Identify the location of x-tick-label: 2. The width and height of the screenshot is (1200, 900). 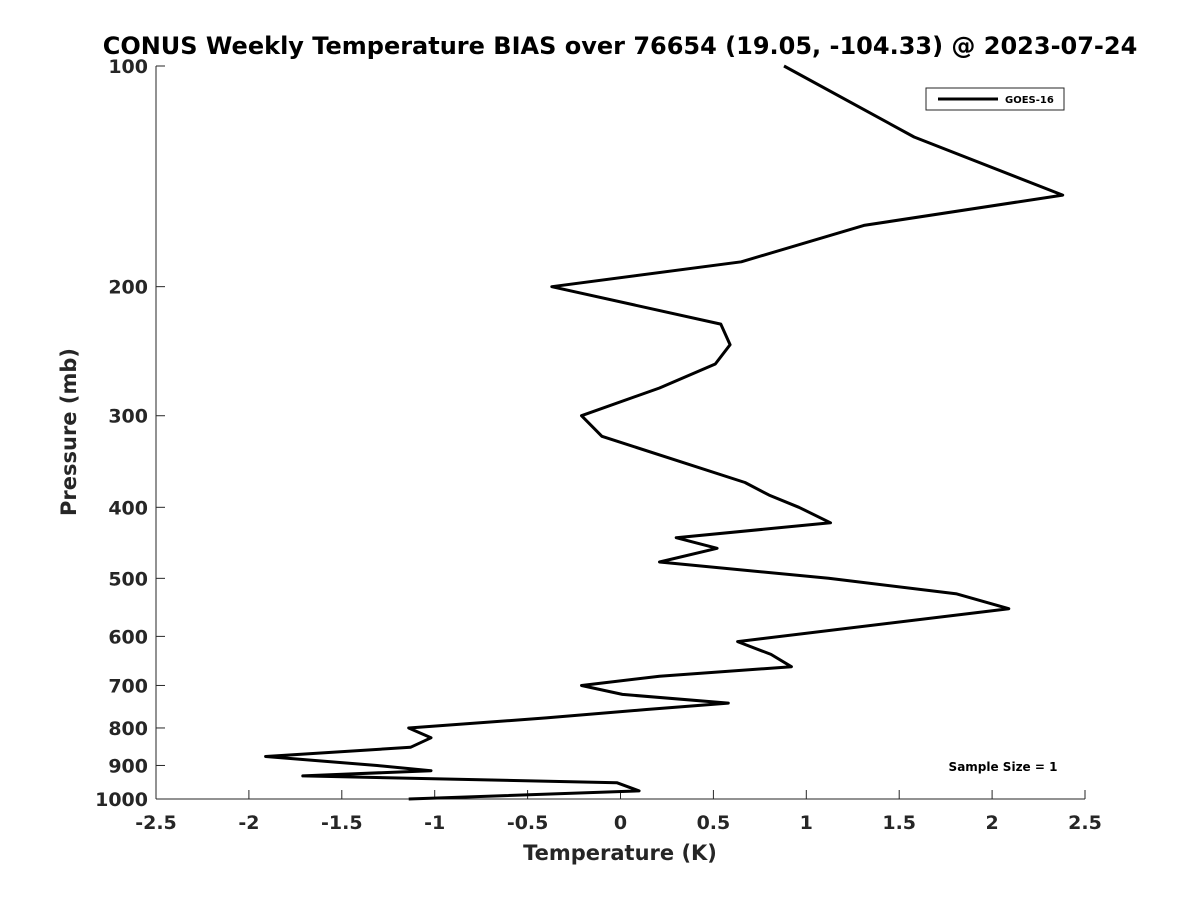
(991, 823).